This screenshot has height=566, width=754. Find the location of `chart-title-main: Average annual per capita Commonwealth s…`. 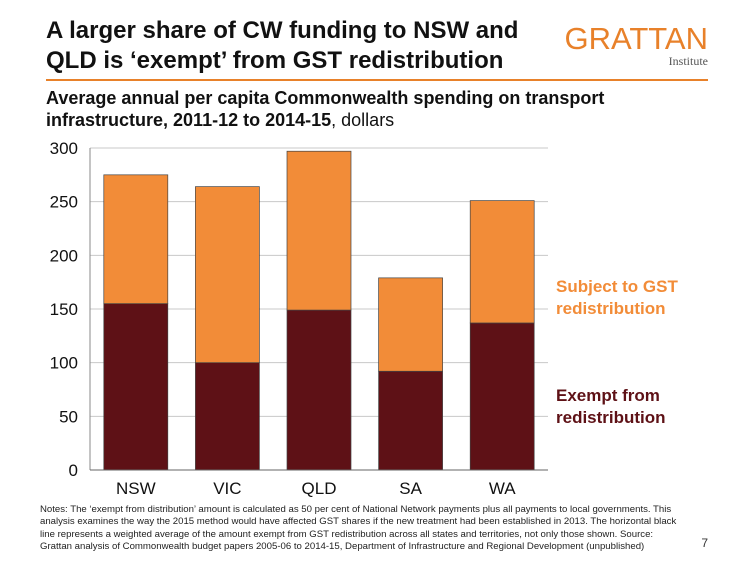

chart-title-main: Average annual per capita Commonwealth s… is located at coordinates (325, 109).